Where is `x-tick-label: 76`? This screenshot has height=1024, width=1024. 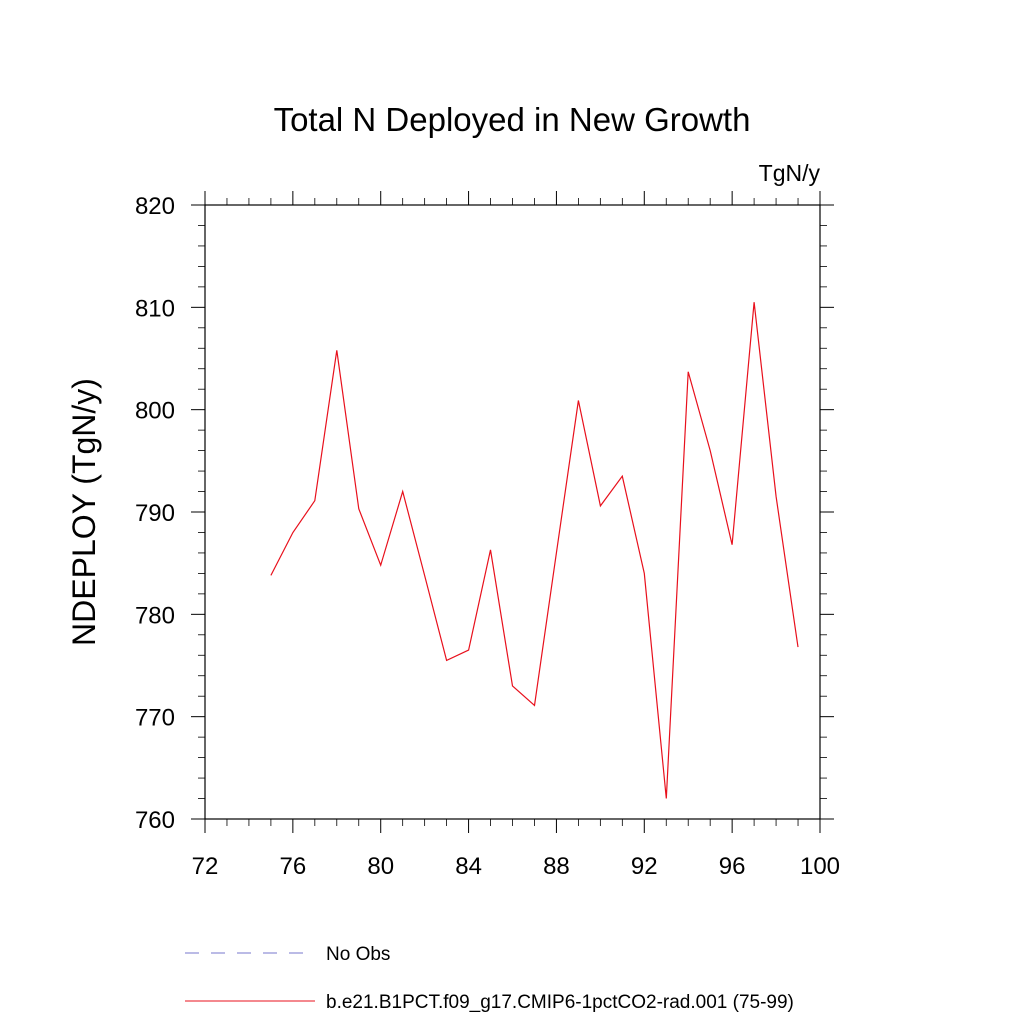
x-tick-label: 76 is located at coordinates (293, 866).